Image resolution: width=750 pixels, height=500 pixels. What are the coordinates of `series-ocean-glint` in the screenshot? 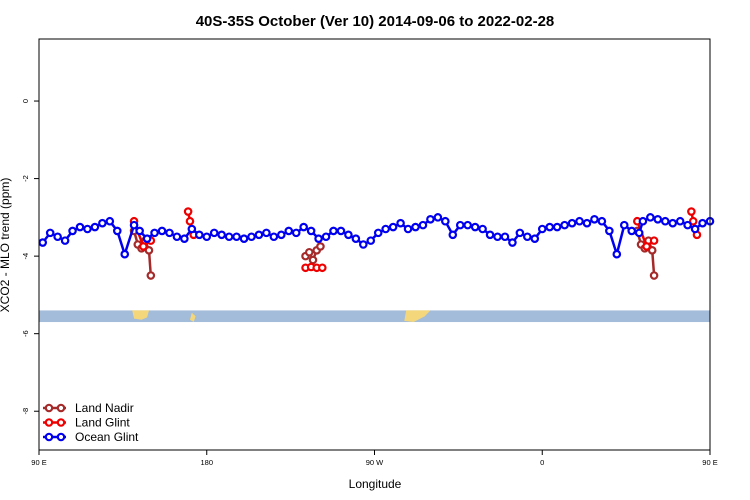 It's located at (376, 236).